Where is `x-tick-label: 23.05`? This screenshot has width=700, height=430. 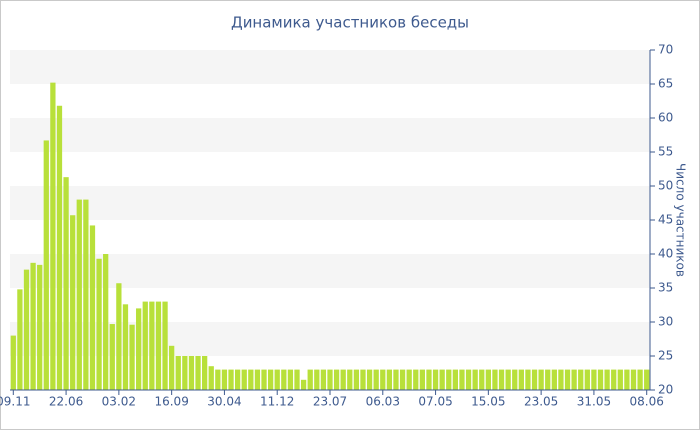
x-tick-label: 23.05 is located at coordinates (541, 402).